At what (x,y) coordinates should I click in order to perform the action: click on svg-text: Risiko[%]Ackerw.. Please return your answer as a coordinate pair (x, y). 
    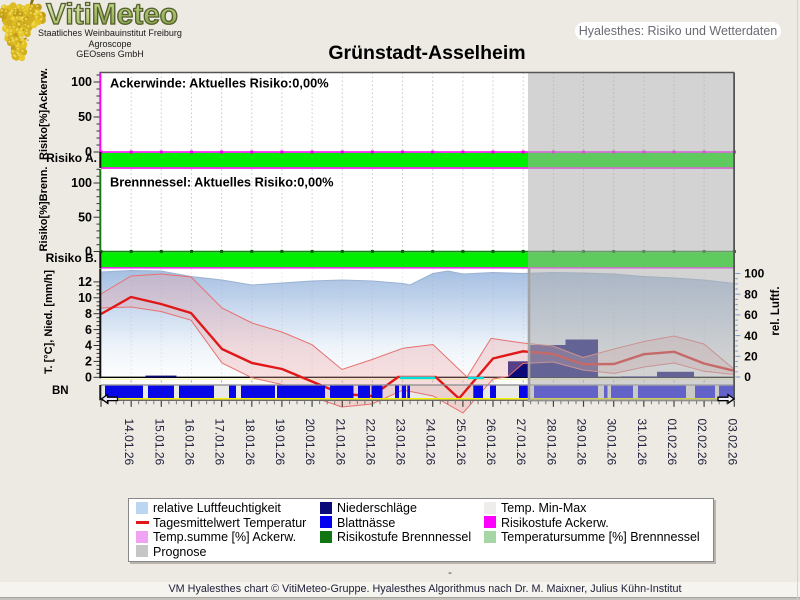
    Looking at the image, I should click on (44, 114).